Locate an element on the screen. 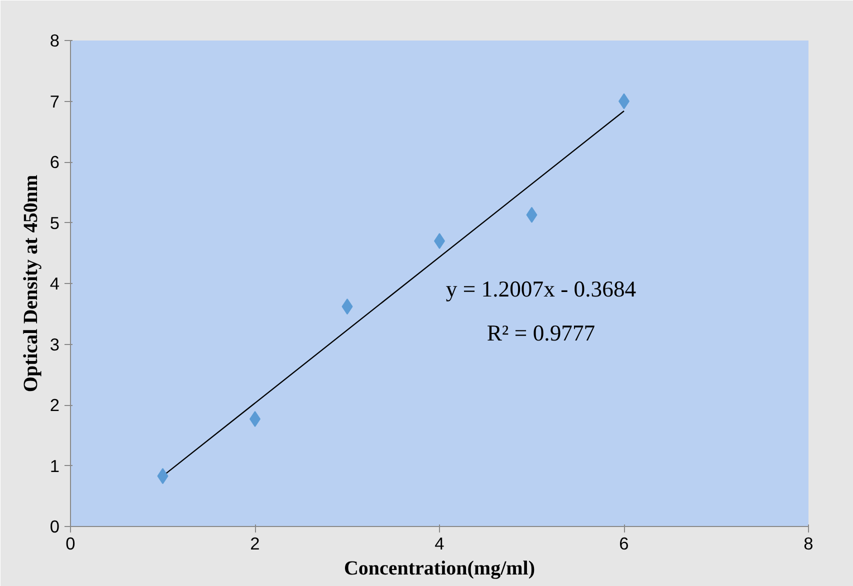 The image size is (853, 586). y-tick-label: 6 is located at coordinates (55, 162).